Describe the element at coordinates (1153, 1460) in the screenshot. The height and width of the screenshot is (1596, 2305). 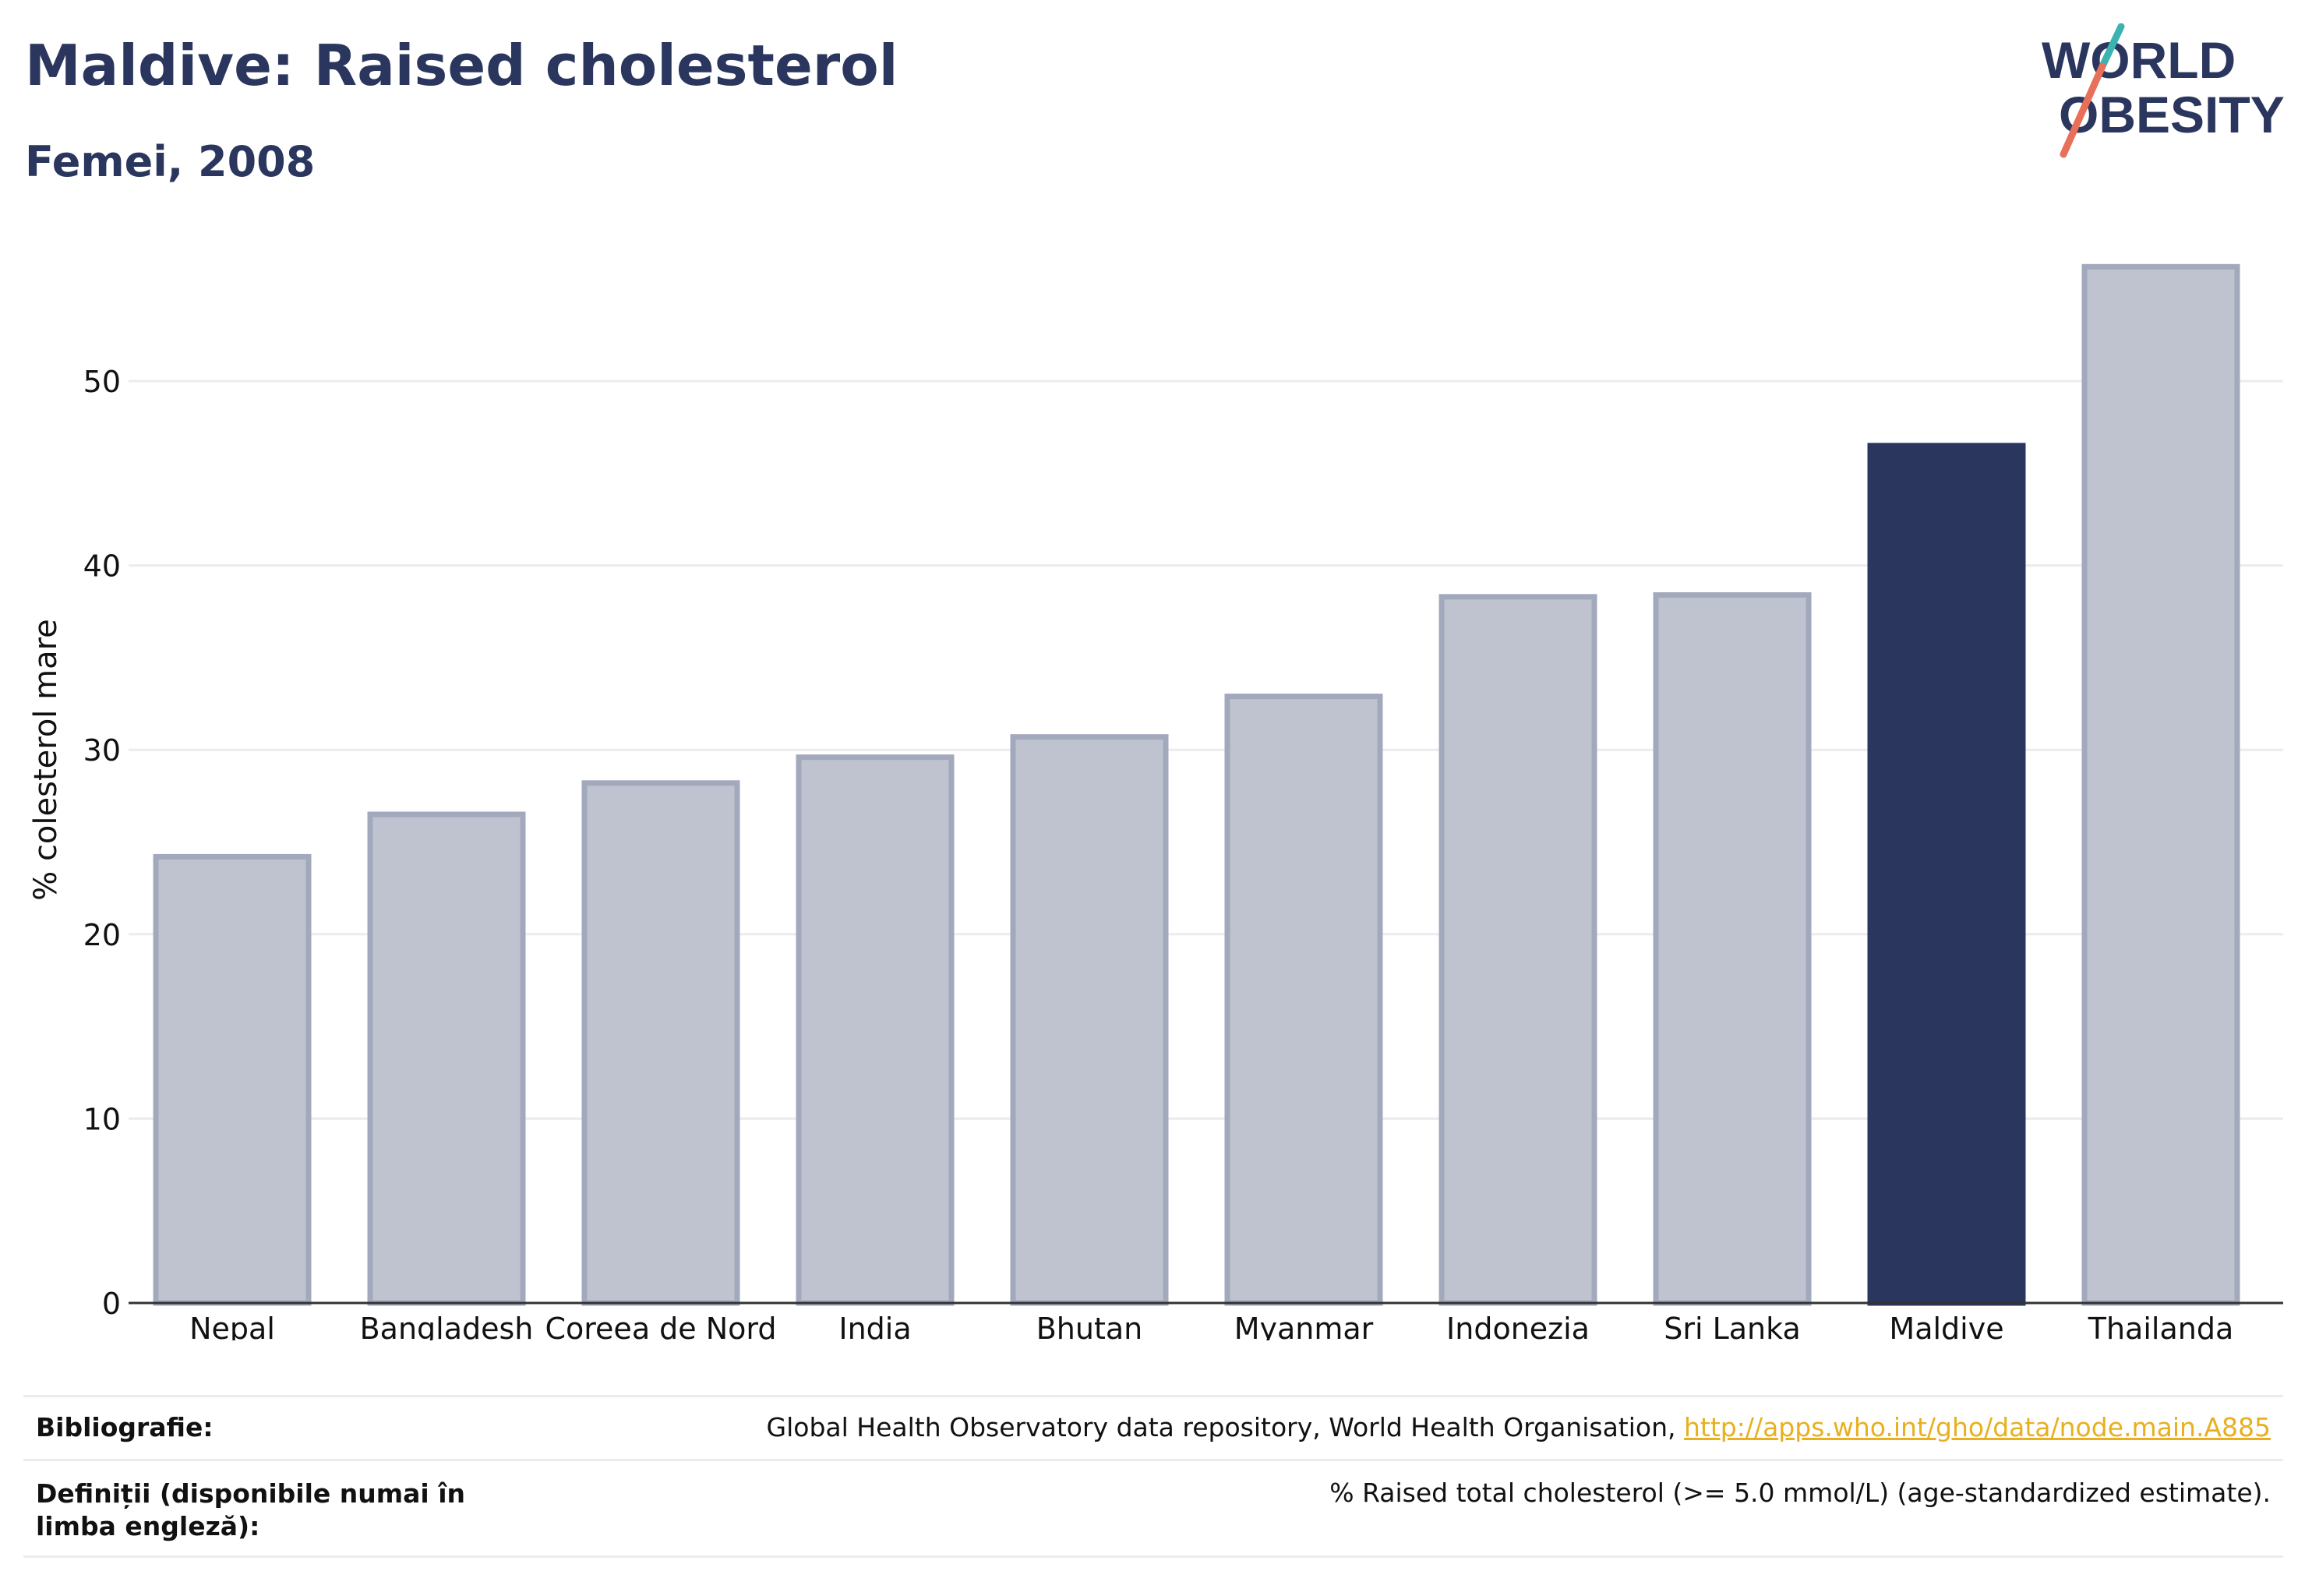
I see `footer-divider-middle` at that location.